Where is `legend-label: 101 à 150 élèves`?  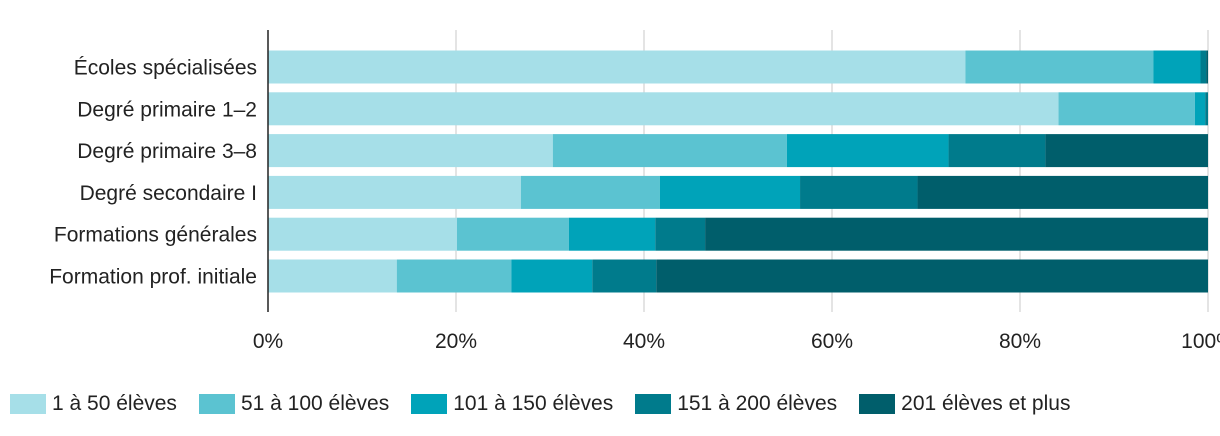
legend-label: 101 à 150 élèves is located at coordinates (533, 403).